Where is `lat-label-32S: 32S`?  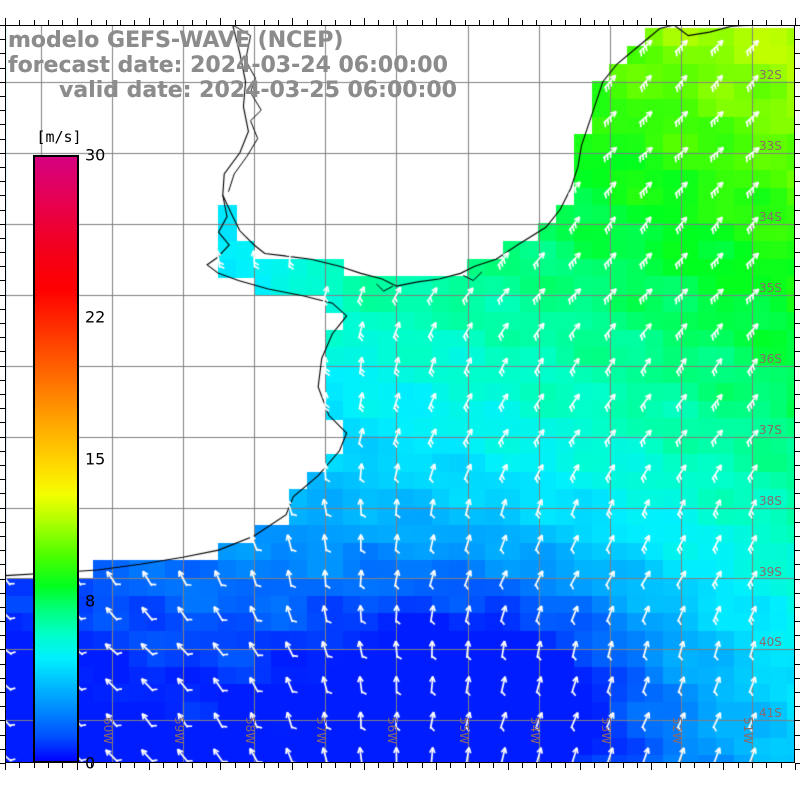
lat-label-32S: 32S is located at coordinates (770, 74).